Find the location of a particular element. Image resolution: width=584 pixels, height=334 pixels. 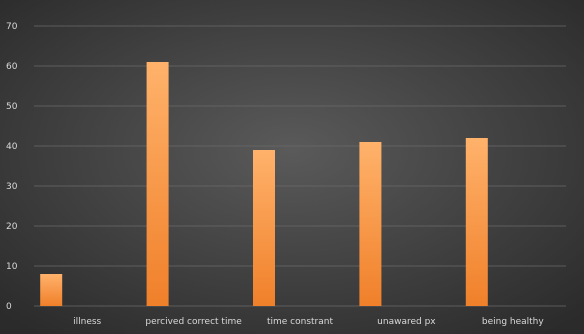

x-category-label: time constrant is located at coordinates (300, 322).